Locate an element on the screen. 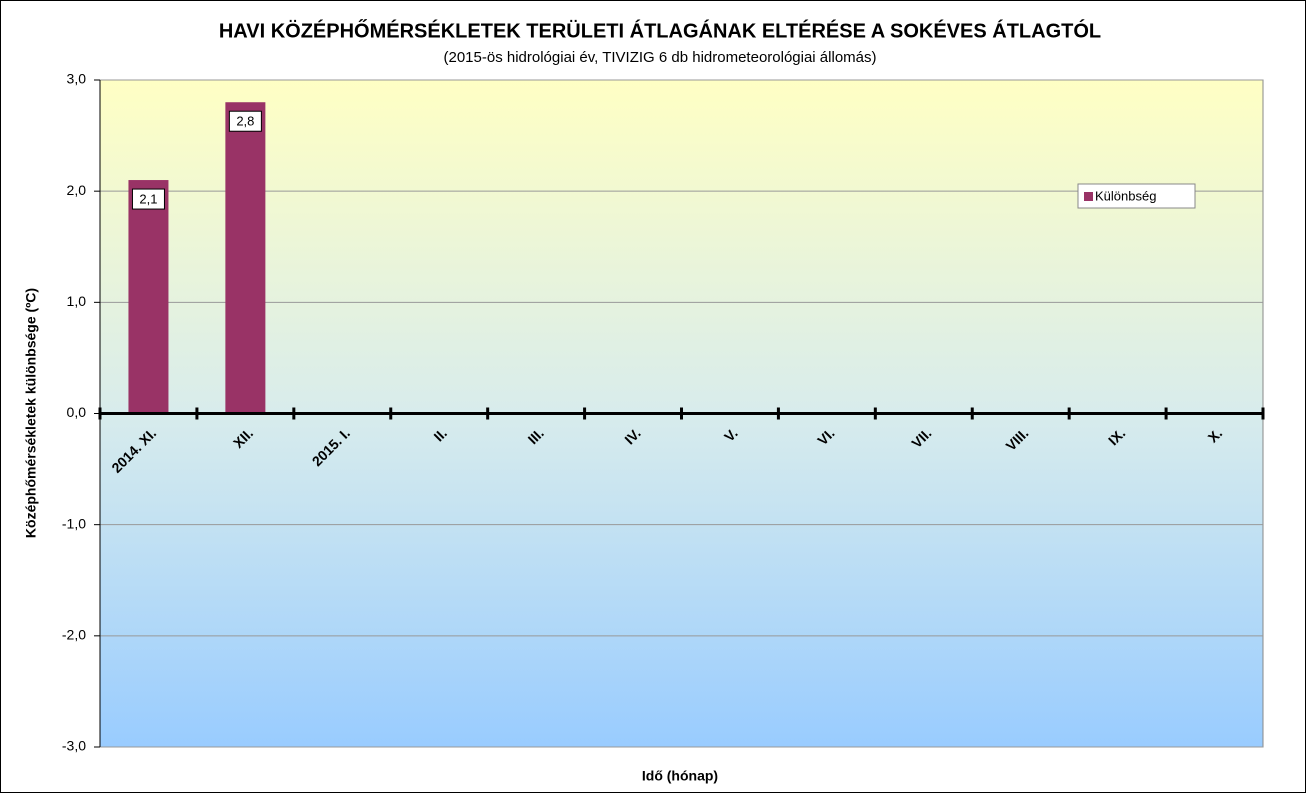  data-label: 2,1 is located at coordinates (148, 198).